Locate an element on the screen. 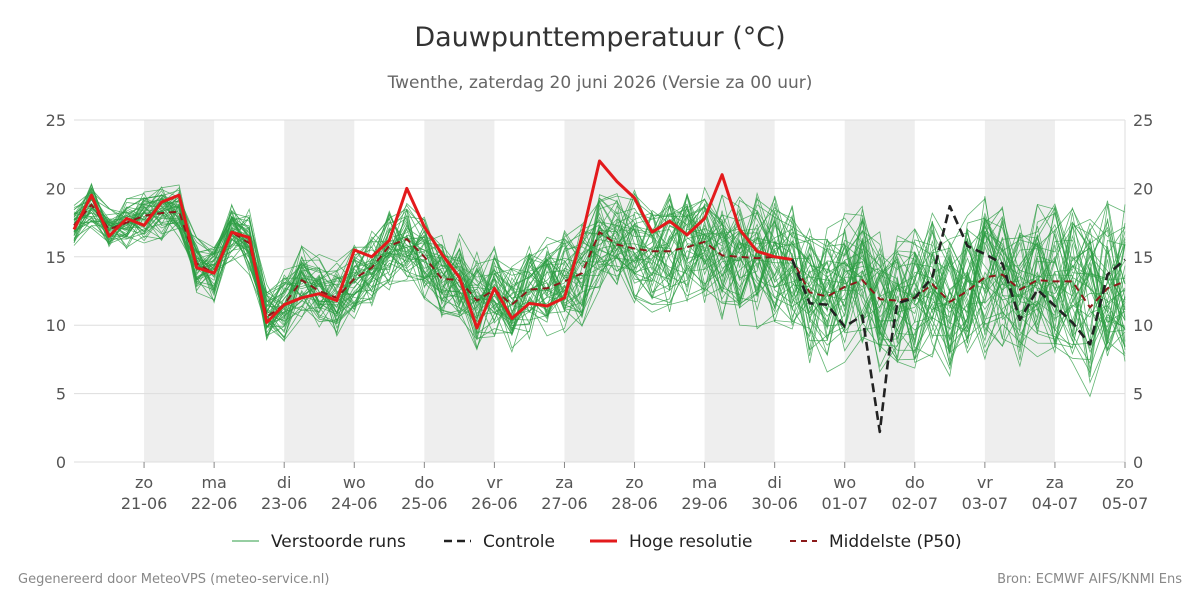 Image resolution: width=1200 pixels, height=600 pixels. y-tick-label-right: 5 is located at coordinates (1138, 394).